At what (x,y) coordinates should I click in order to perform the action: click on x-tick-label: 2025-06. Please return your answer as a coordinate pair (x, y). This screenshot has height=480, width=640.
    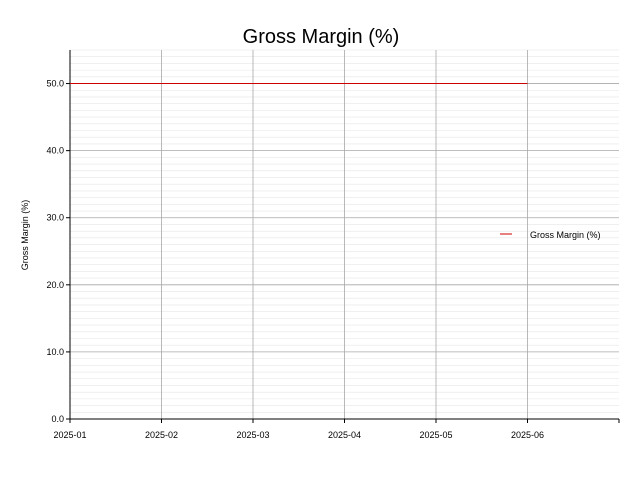
    Looking at the image, I should click on (527, 435).